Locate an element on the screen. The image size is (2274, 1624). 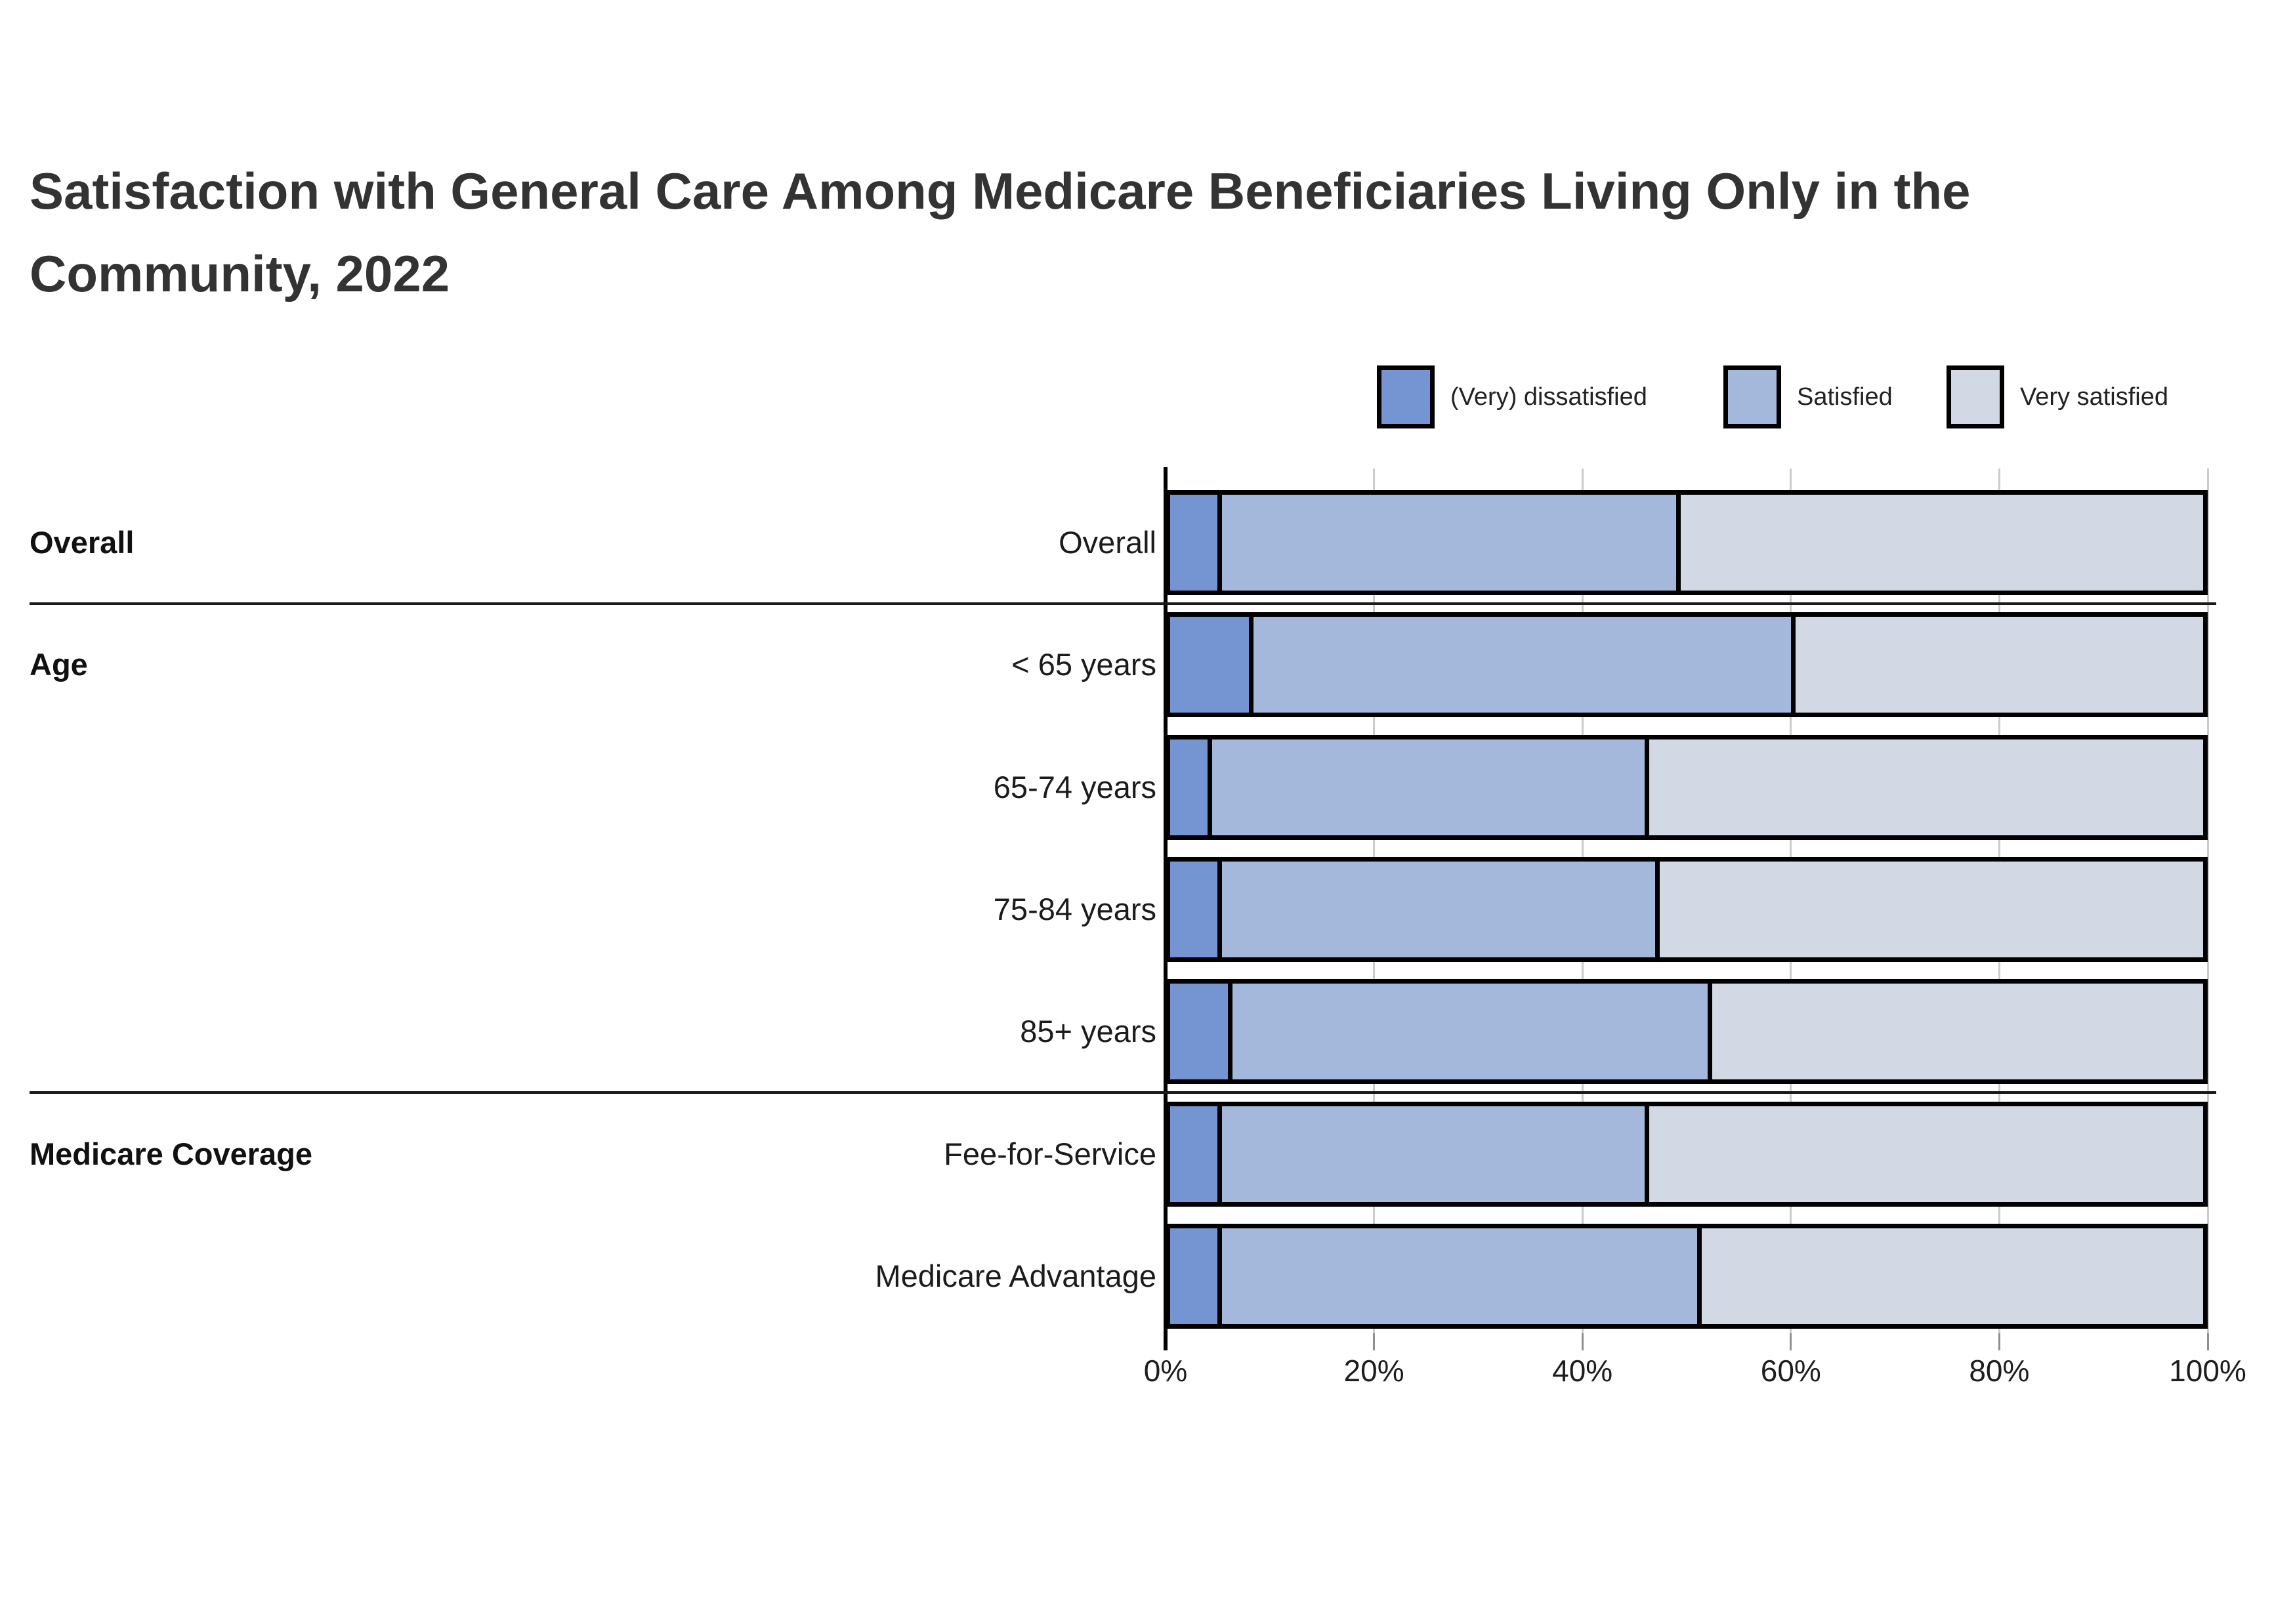
legend-item-label: Satisfied is located at coordinates (1845, 397).